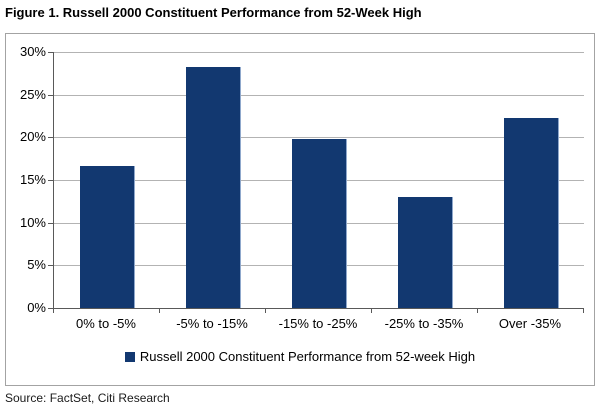 The width and height of the screenshot is (600, 411). I want to click on y-tick-label: 0%, so click(36, 307).